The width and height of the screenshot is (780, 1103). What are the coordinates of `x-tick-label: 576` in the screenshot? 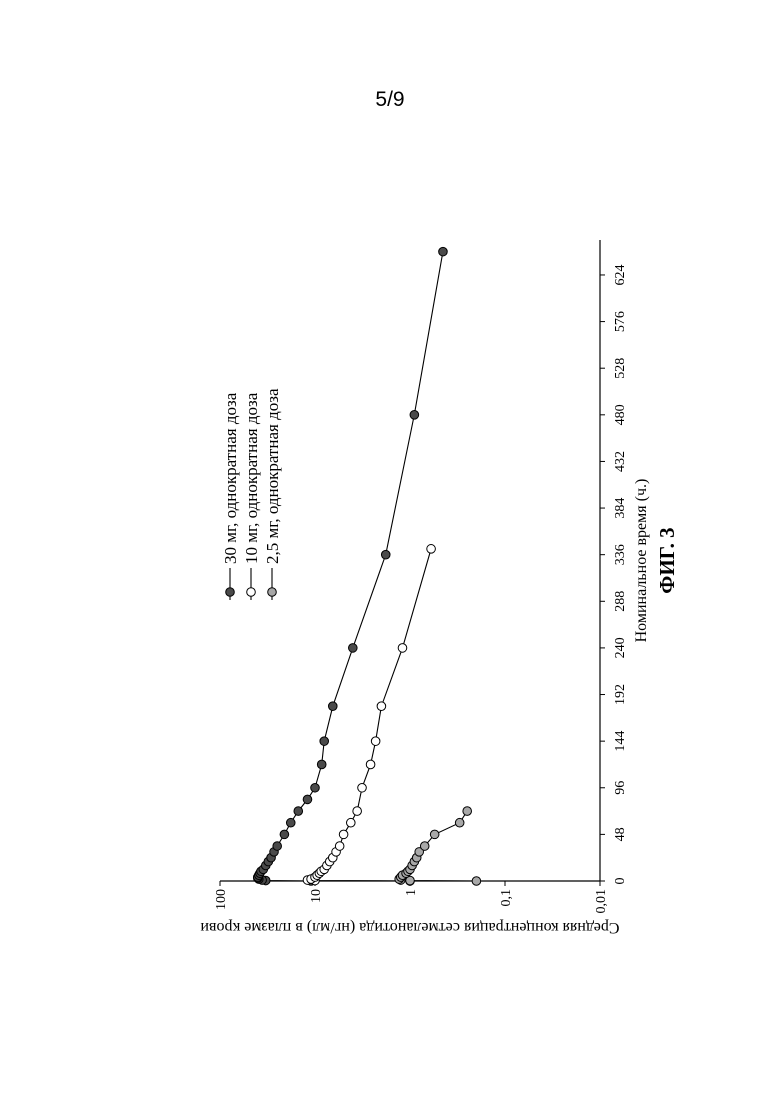 It's located at (620, 321).